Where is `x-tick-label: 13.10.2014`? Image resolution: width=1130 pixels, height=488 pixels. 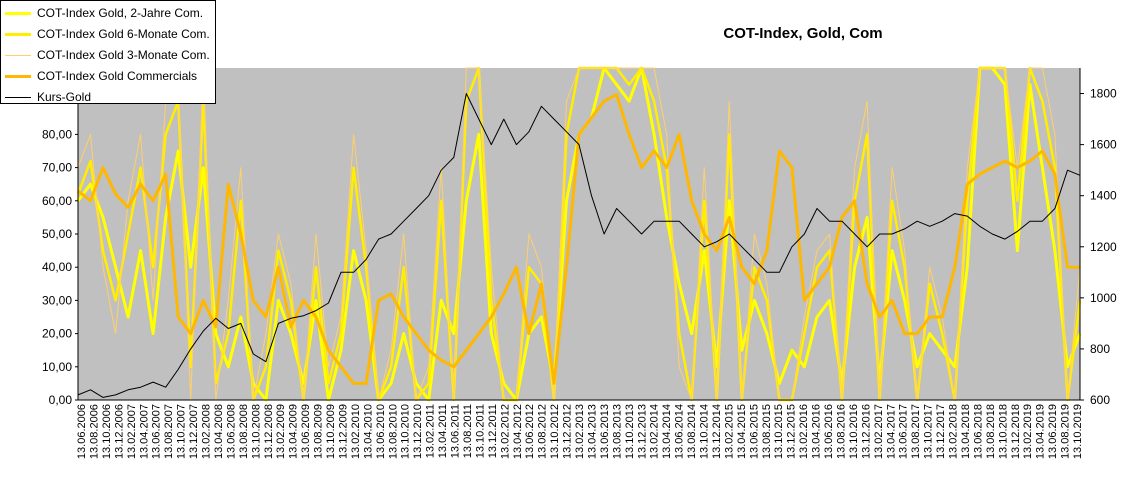
x-tick-label: 13.10.2014 is located at coordinates (705, 431).